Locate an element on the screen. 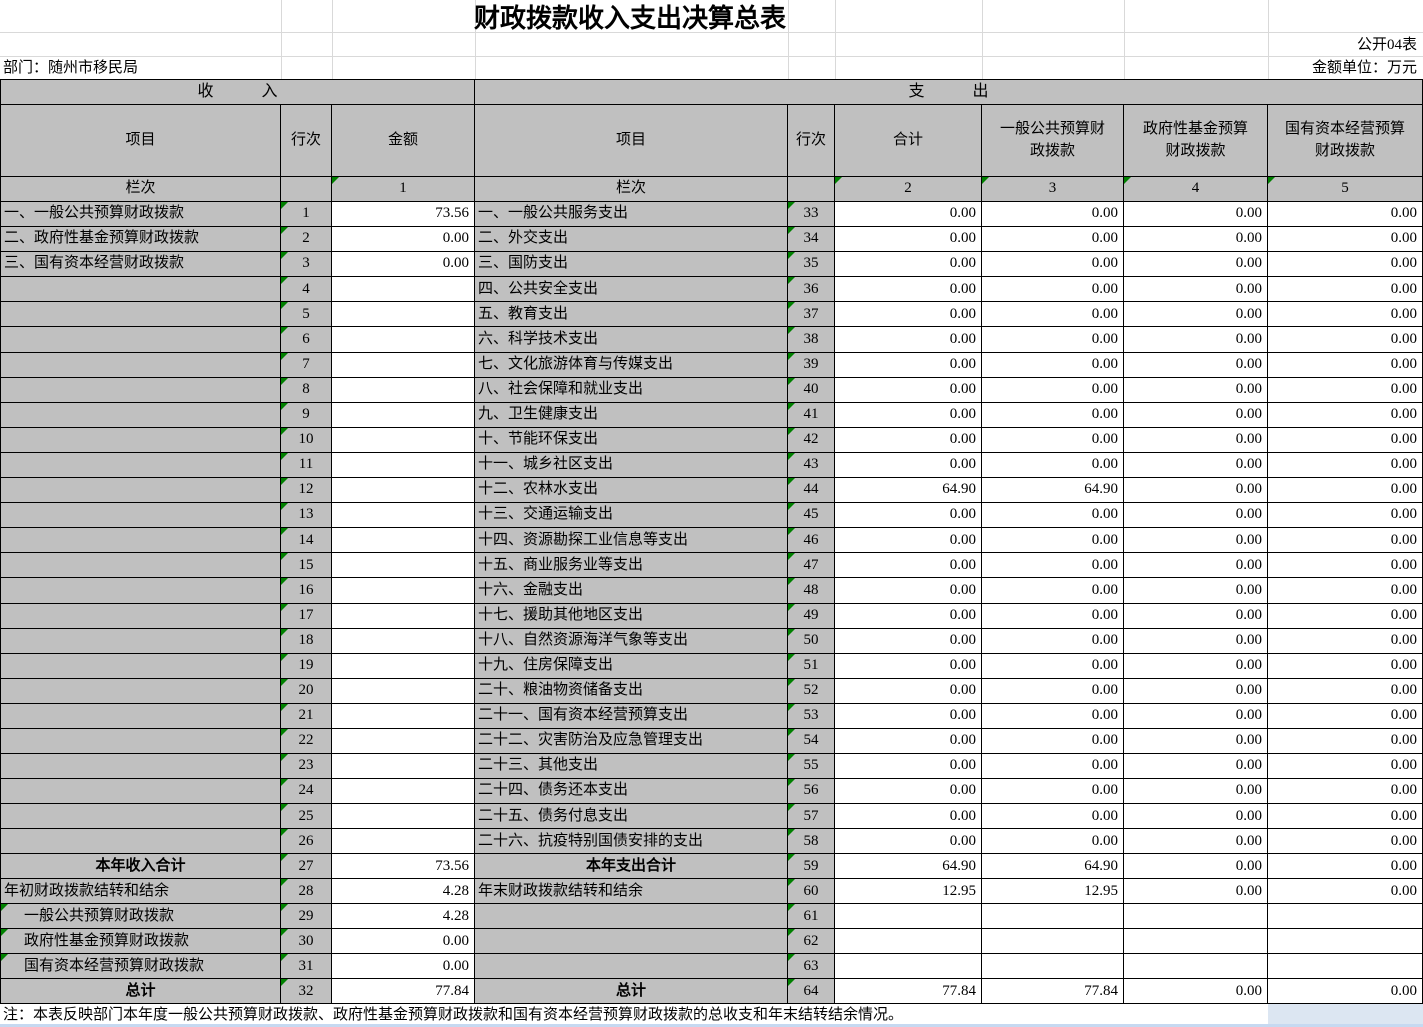 Image resolution: width=1423 pixels, height=1027 pixels. income-item-cell: 二、政府性基金预算财政拨款 is located at coordinates (141, 240).